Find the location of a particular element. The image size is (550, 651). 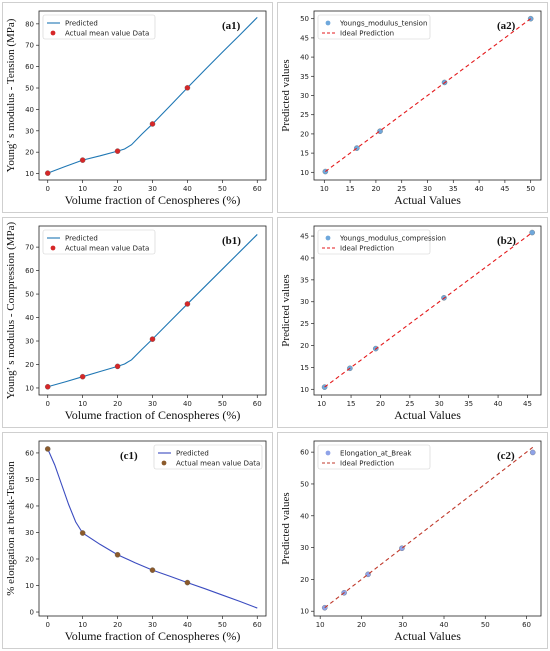

legend: Youngs_modulus_tension Ideal Prediction is located at coordinates (374, 27).